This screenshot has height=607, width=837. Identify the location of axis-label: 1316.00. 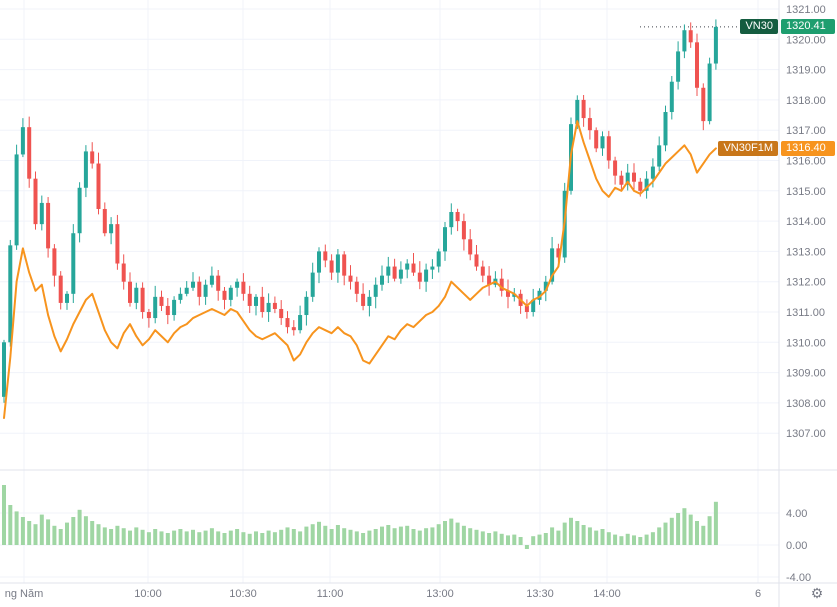
(806, 162).